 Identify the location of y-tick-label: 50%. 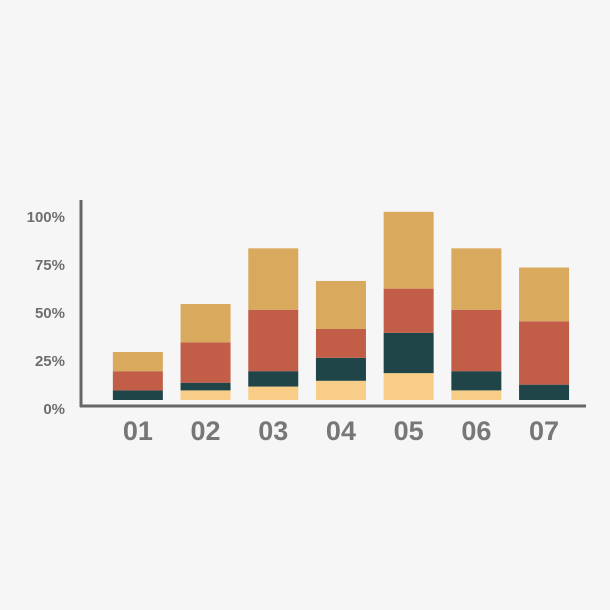
(50, 313).